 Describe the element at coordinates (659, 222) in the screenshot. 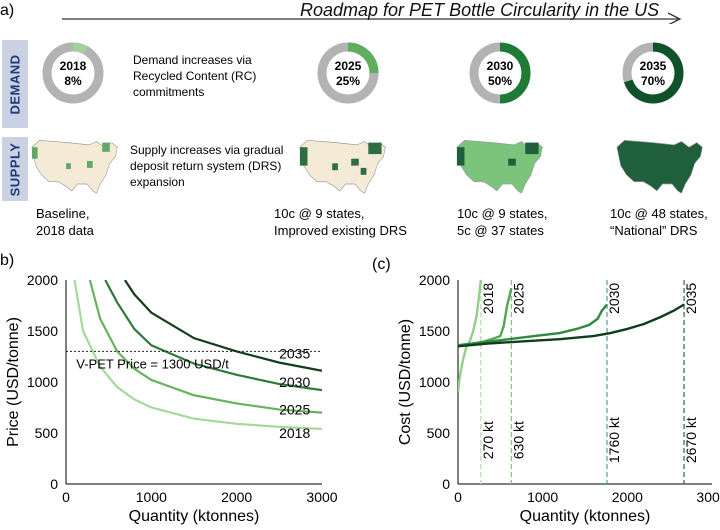

I see `caption-2035: 10c @ 48 states, “National” DRS` at that location.